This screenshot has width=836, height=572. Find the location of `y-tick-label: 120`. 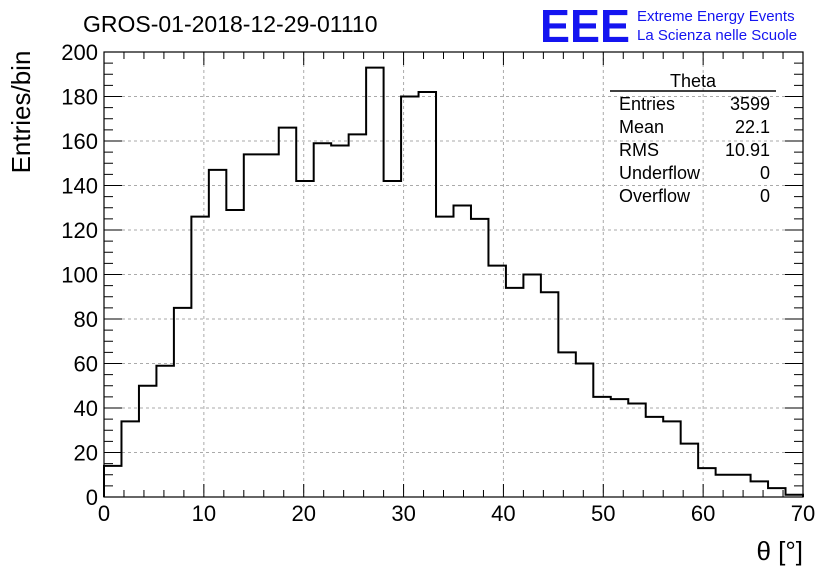

y-tick-label: 120 is located at coordinates (79, 230).